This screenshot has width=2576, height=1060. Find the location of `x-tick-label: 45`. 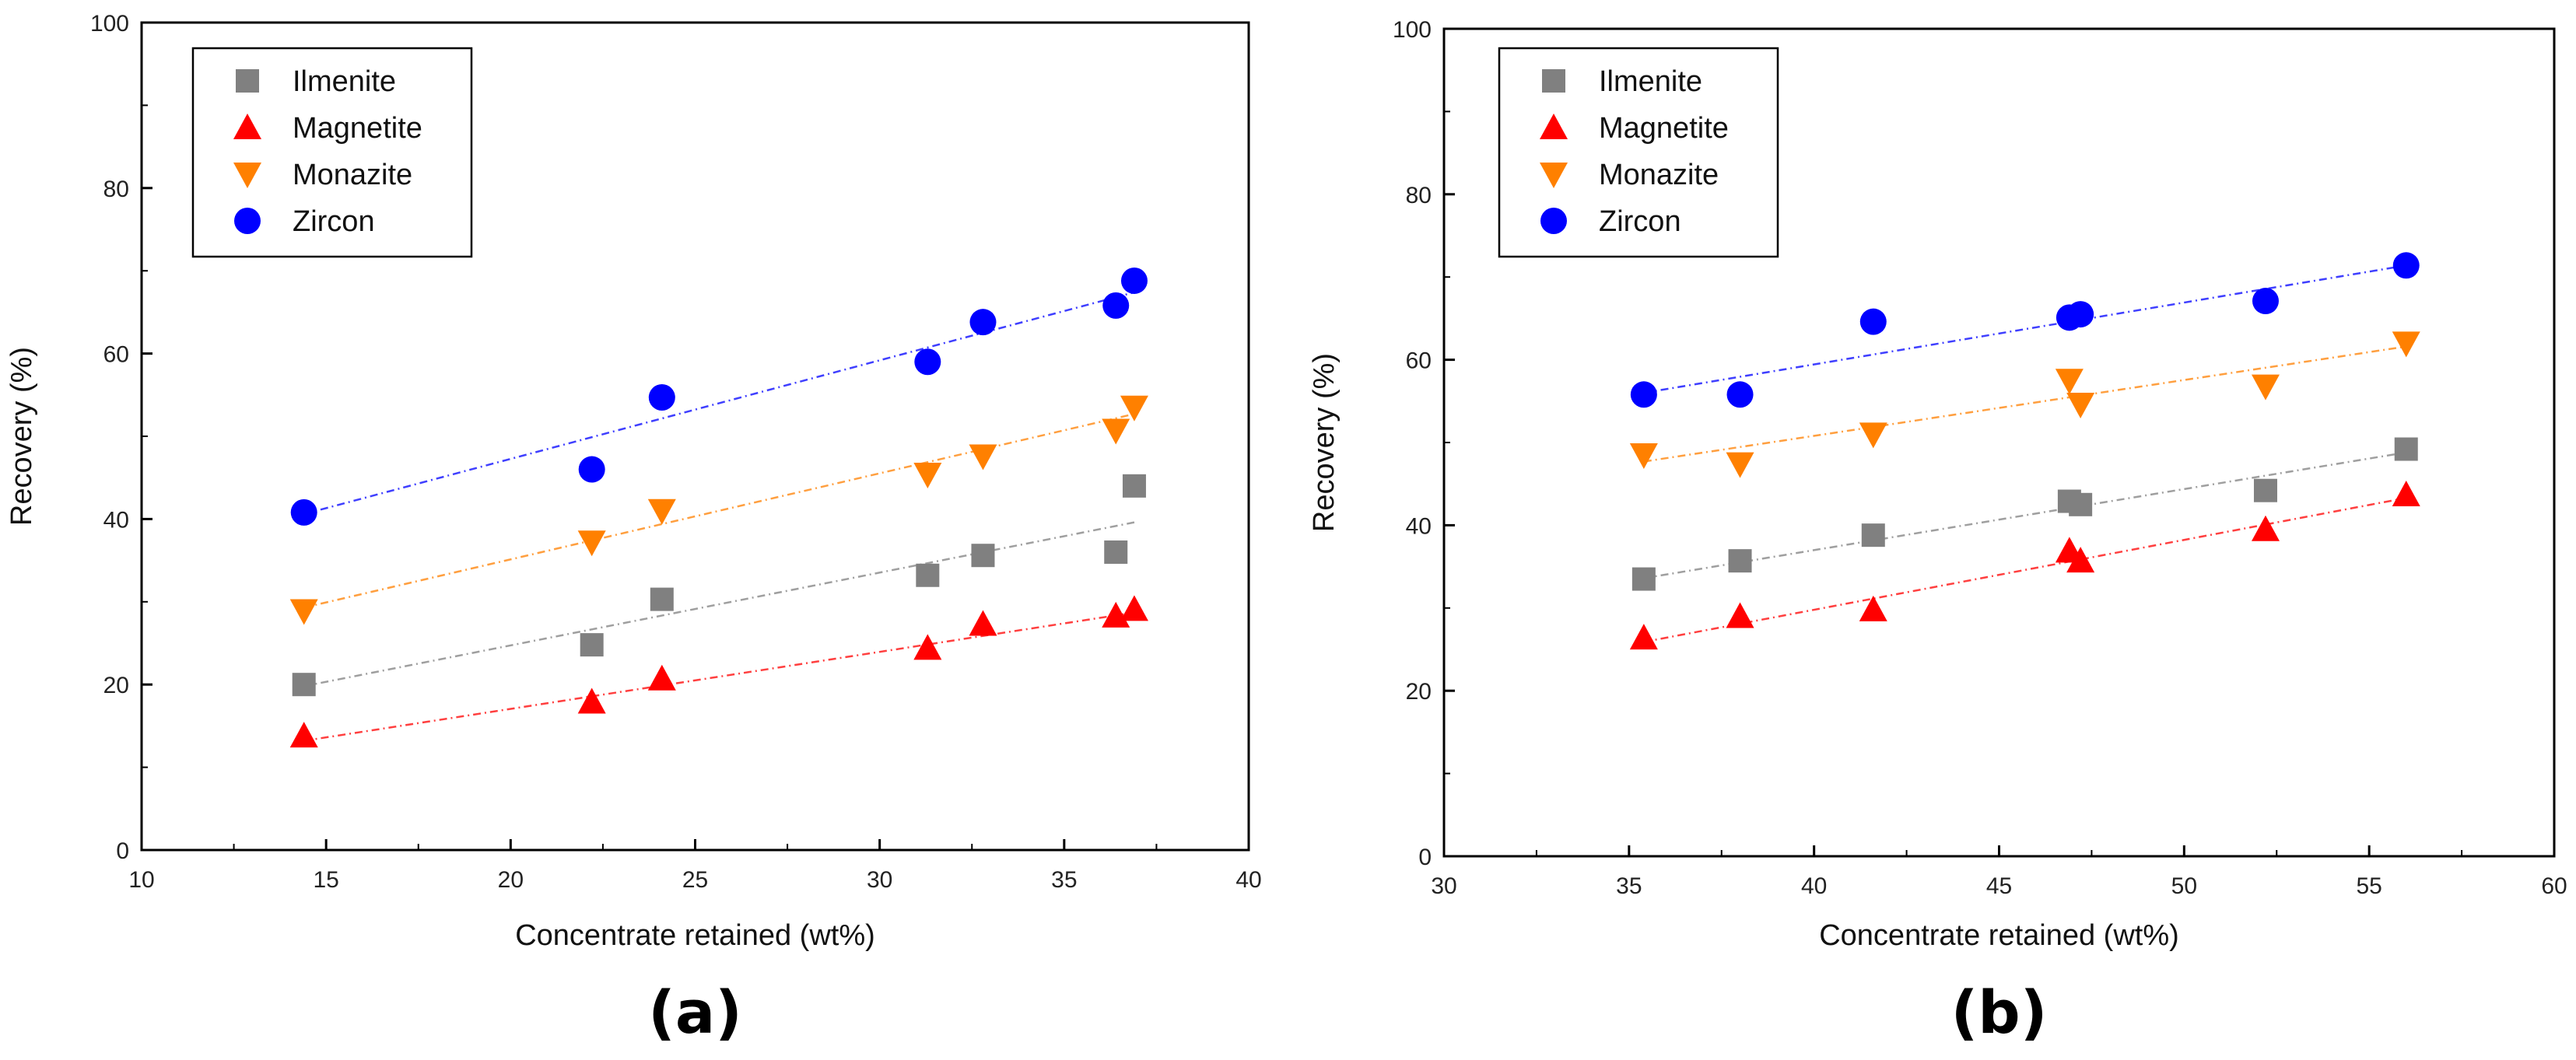

x-tick-label: 45 is located at coordinates (1999, 886).